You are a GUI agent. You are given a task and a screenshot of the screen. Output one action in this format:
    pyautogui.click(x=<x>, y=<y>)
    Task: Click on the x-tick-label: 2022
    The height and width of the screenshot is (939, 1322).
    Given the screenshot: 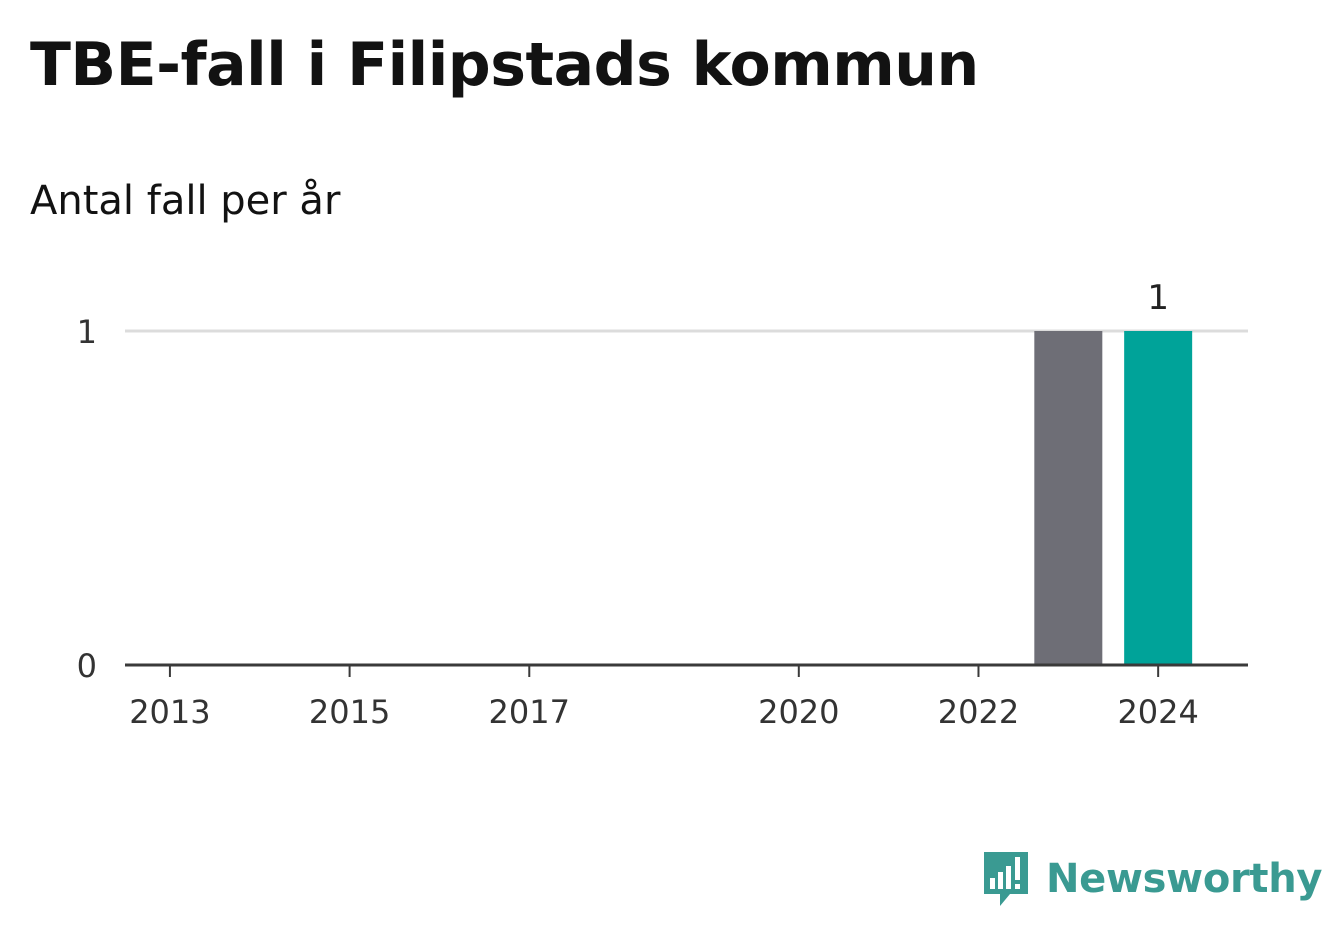 What is the action you would take?
    pyautogui.click(x=978, y=712)
    